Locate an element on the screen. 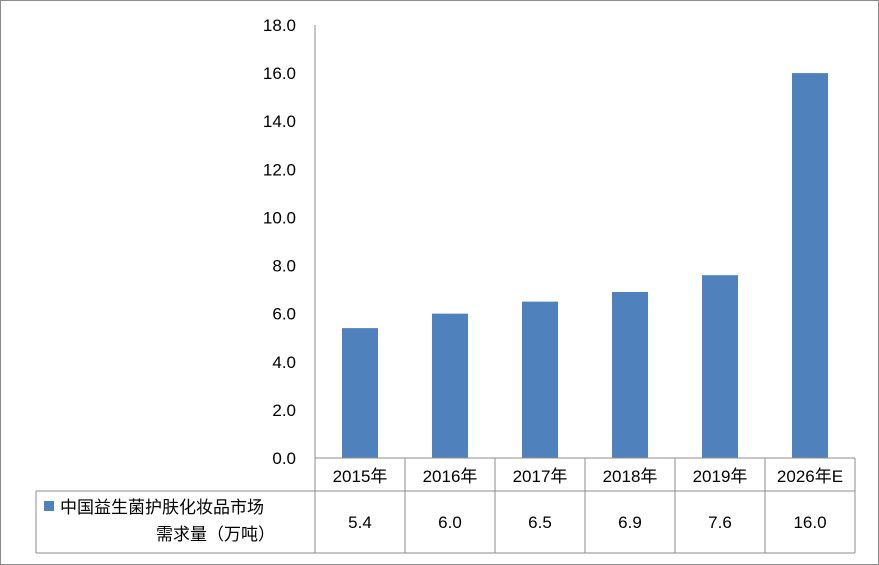  data-table-value: 16.0 is located at coordinates (809, 522).